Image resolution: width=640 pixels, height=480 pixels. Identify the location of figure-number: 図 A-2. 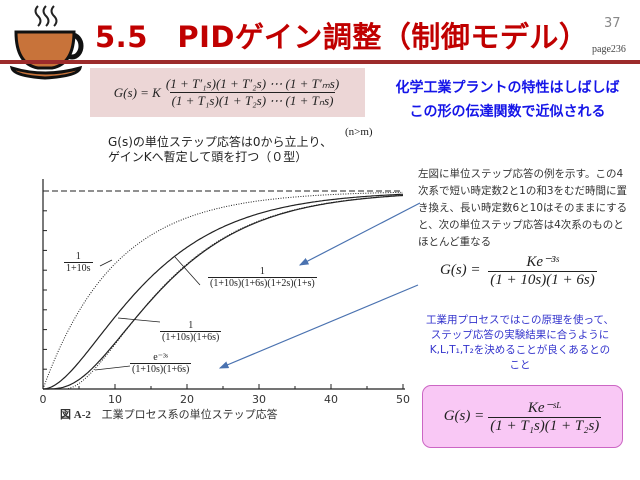
(75, 415).